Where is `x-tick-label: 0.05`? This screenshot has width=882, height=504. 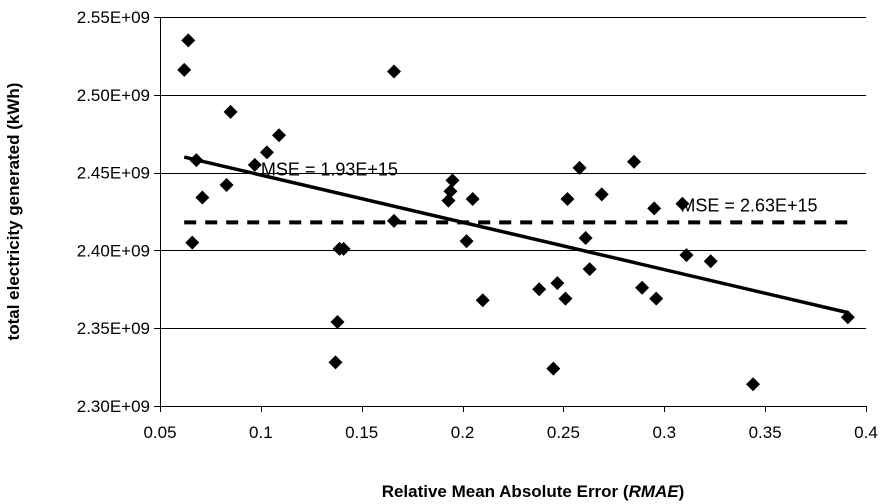
x-tick-label: 0.05 is located at coordinates (159, 432).